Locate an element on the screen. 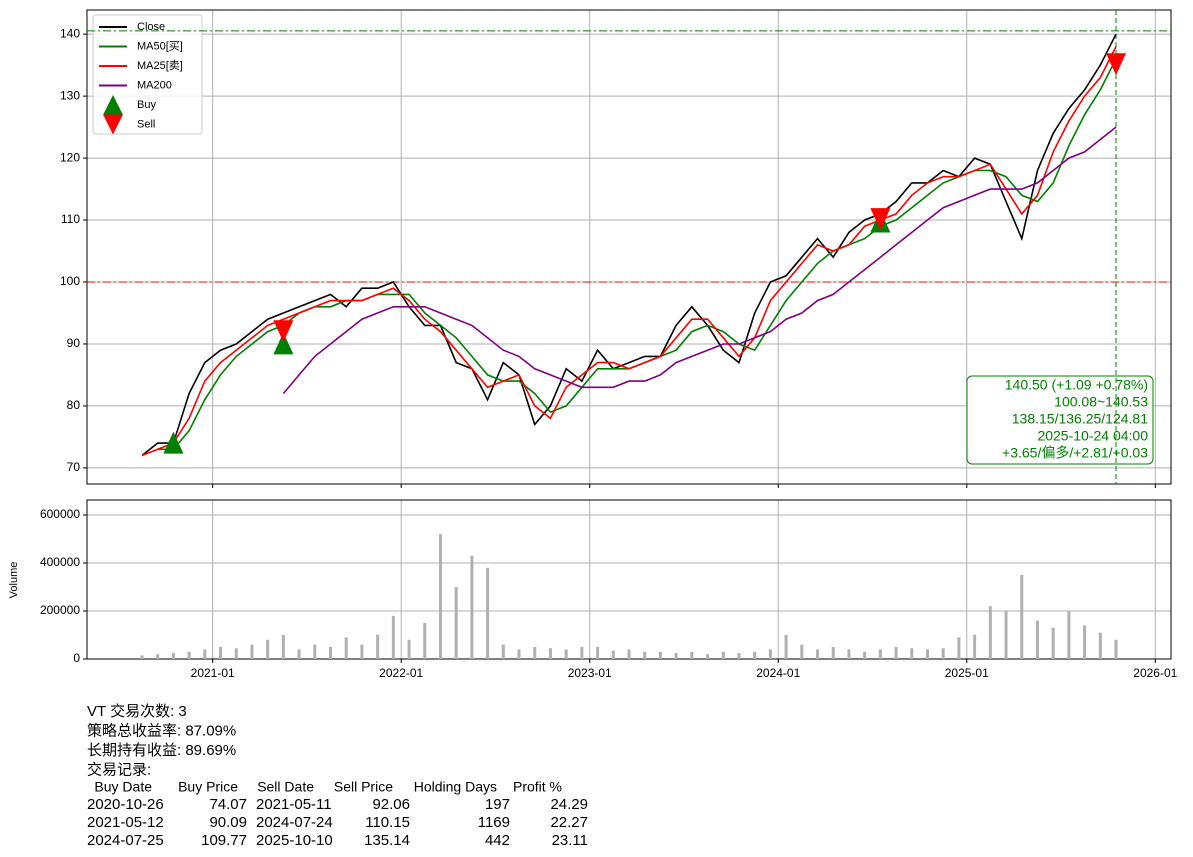  y-tick-label: 110 is located at coordinates (70, 219).